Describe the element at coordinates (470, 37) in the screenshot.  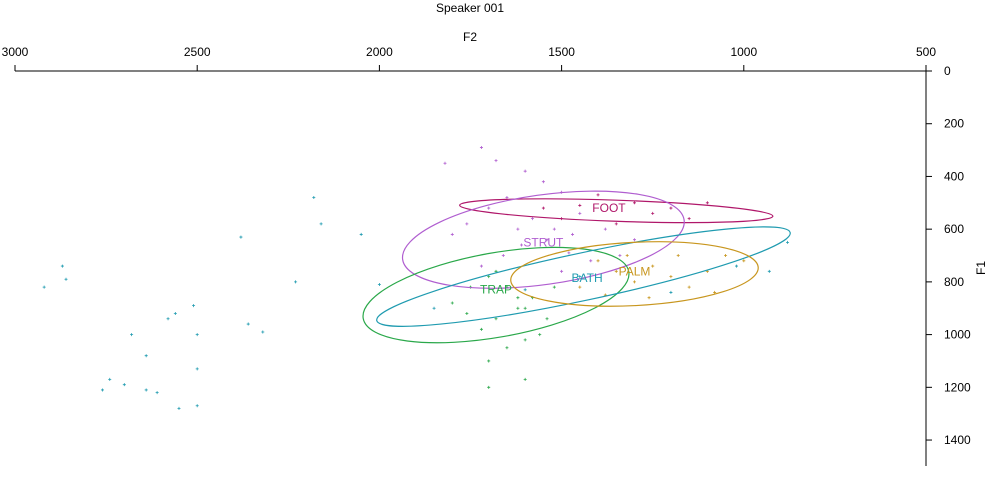
I see `x-axis-label: F2` at that location.